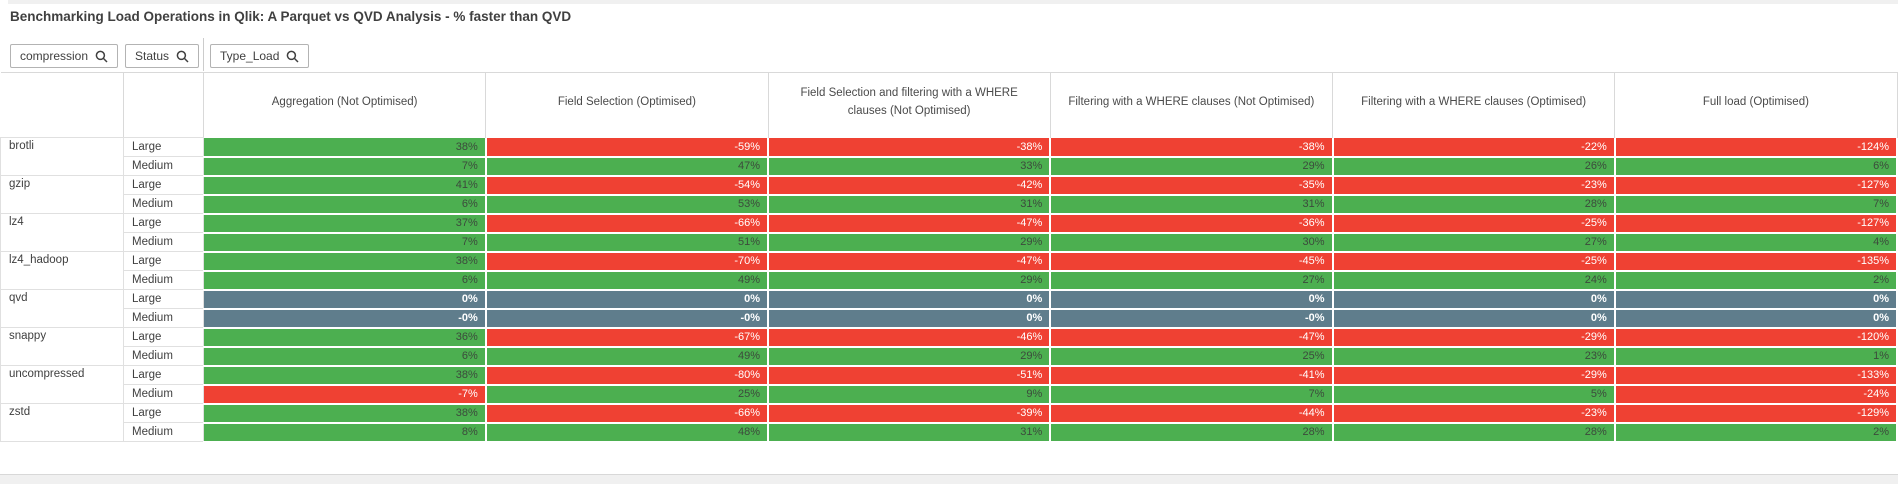  I want to click on value-cell: 8%, so click(345, 432).